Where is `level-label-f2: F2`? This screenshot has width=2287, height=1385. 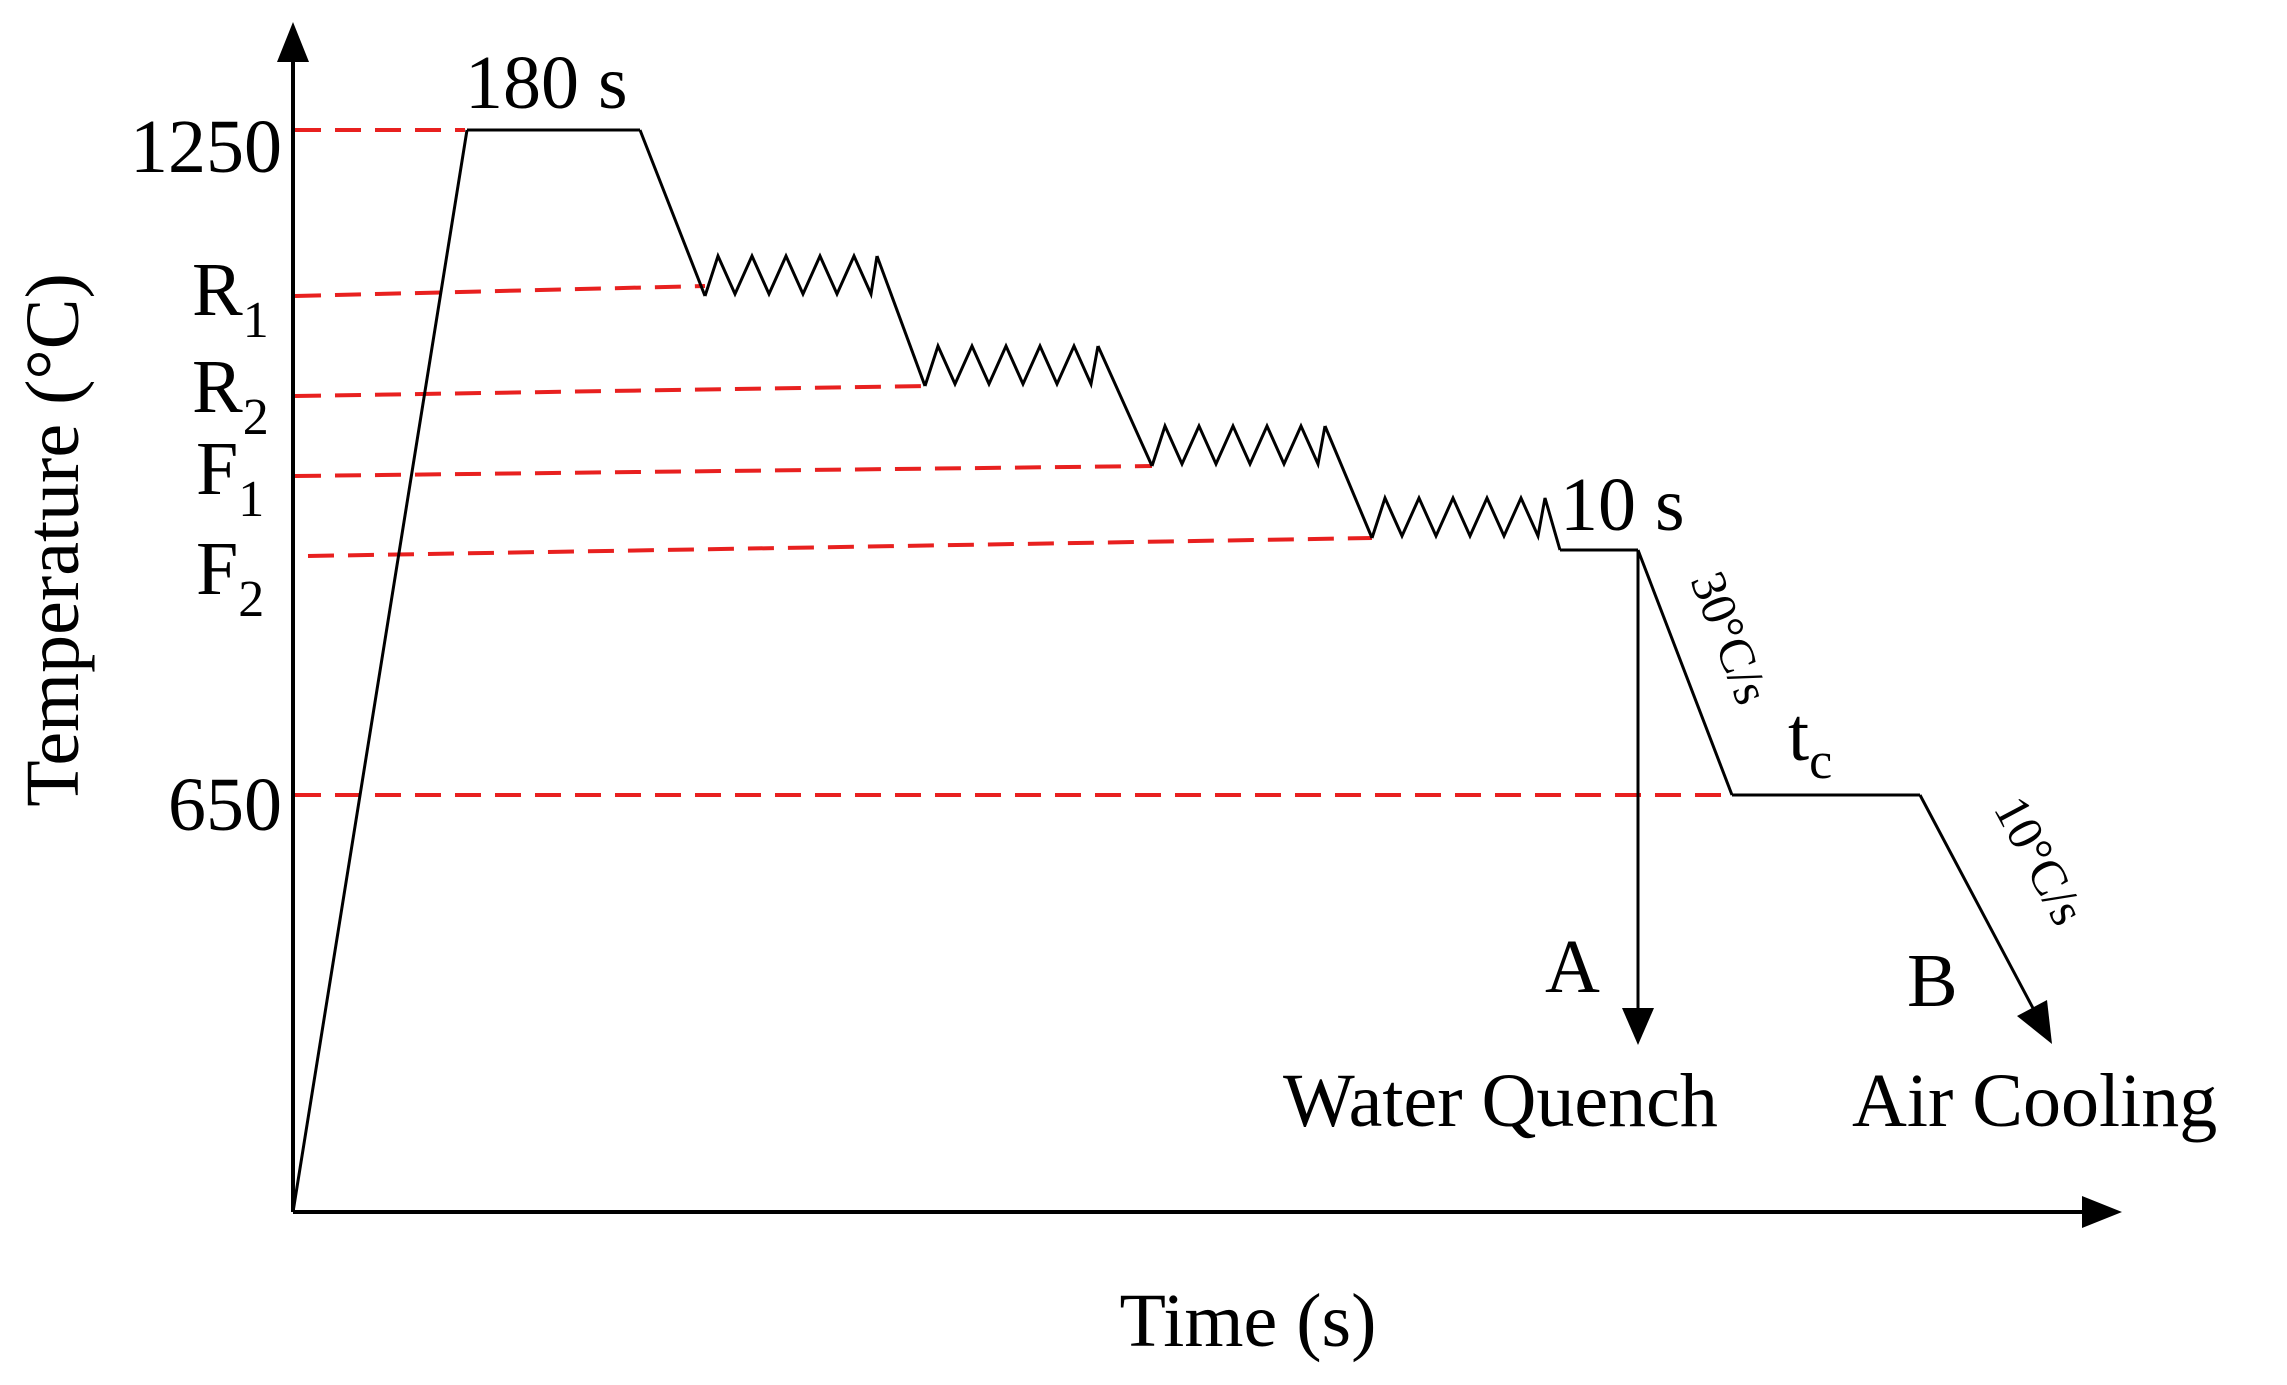
level-label-f2: F2 is located at coordinates (230, 577).